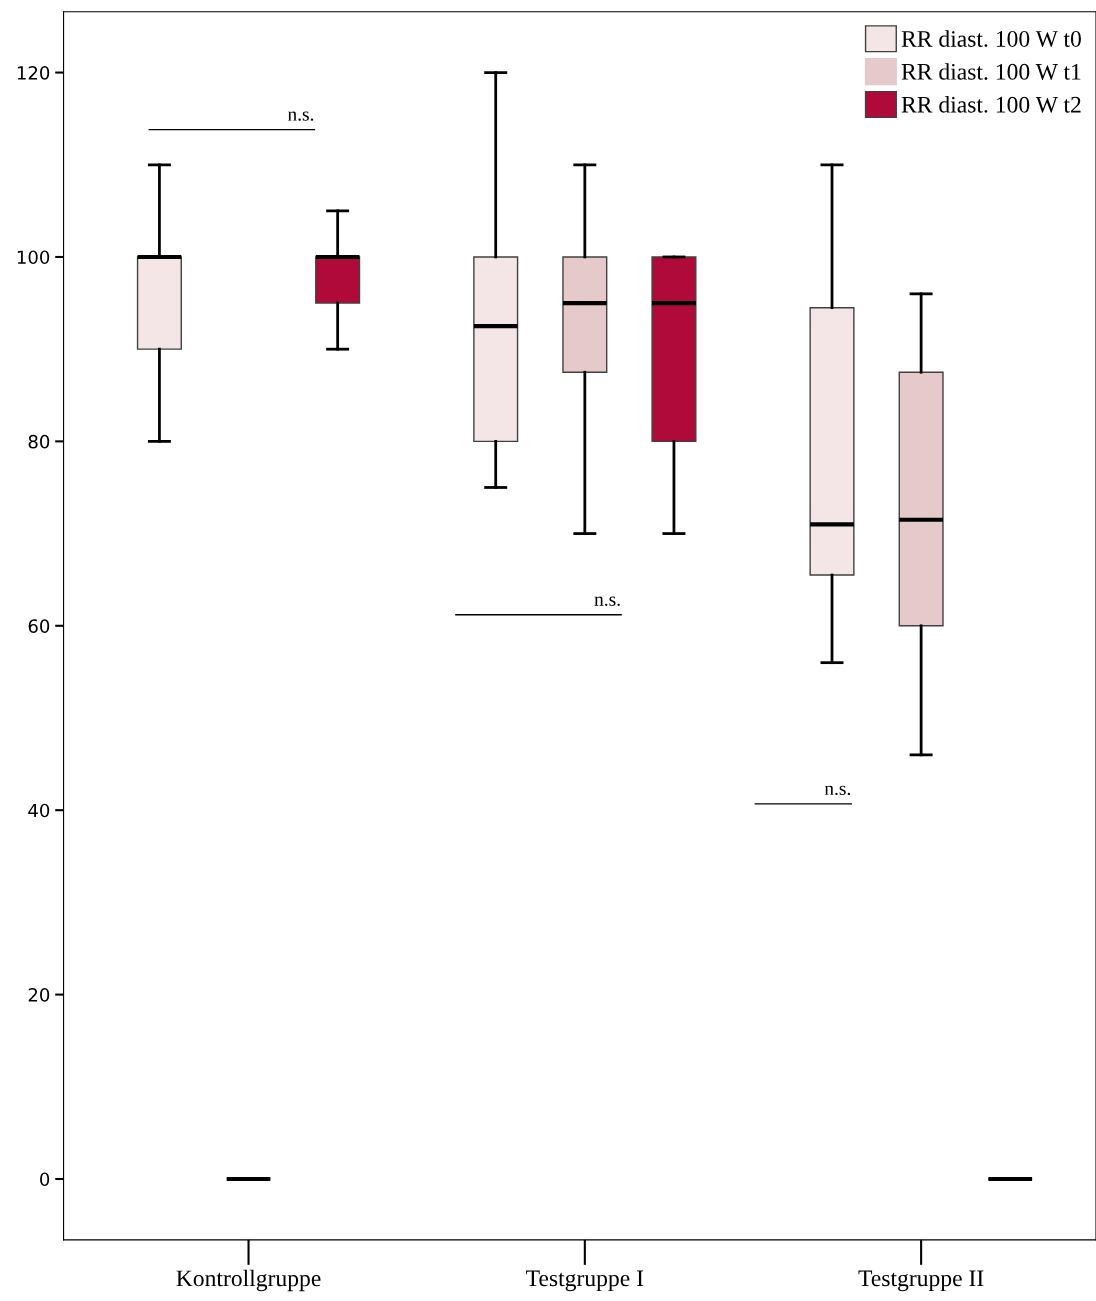 Image resolution: width=1096 pixels, height=1301 pixels. Describe the element at coordinates (991, 39) in the screenshot. I see `legend-label: RR diast. 100 W t0` at that location.